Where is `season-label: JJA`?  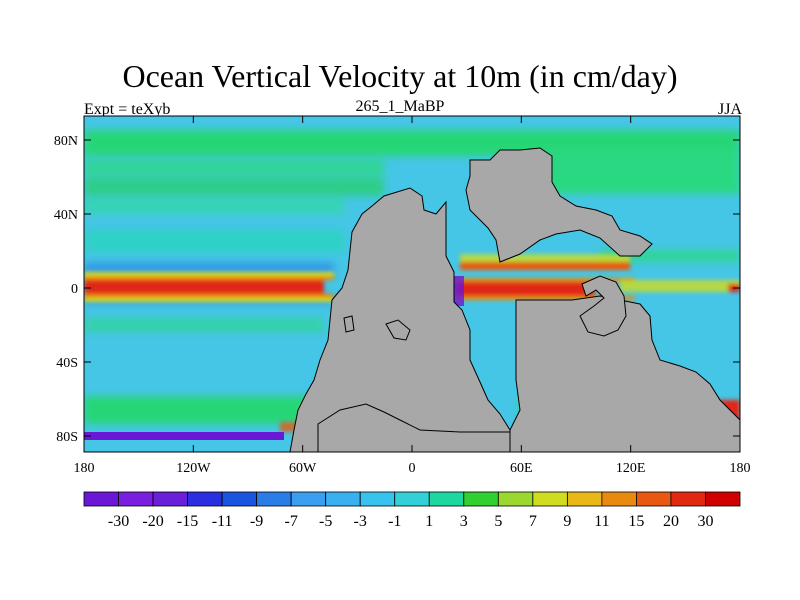
season-label: JJA is located at coordinates (729, 109).